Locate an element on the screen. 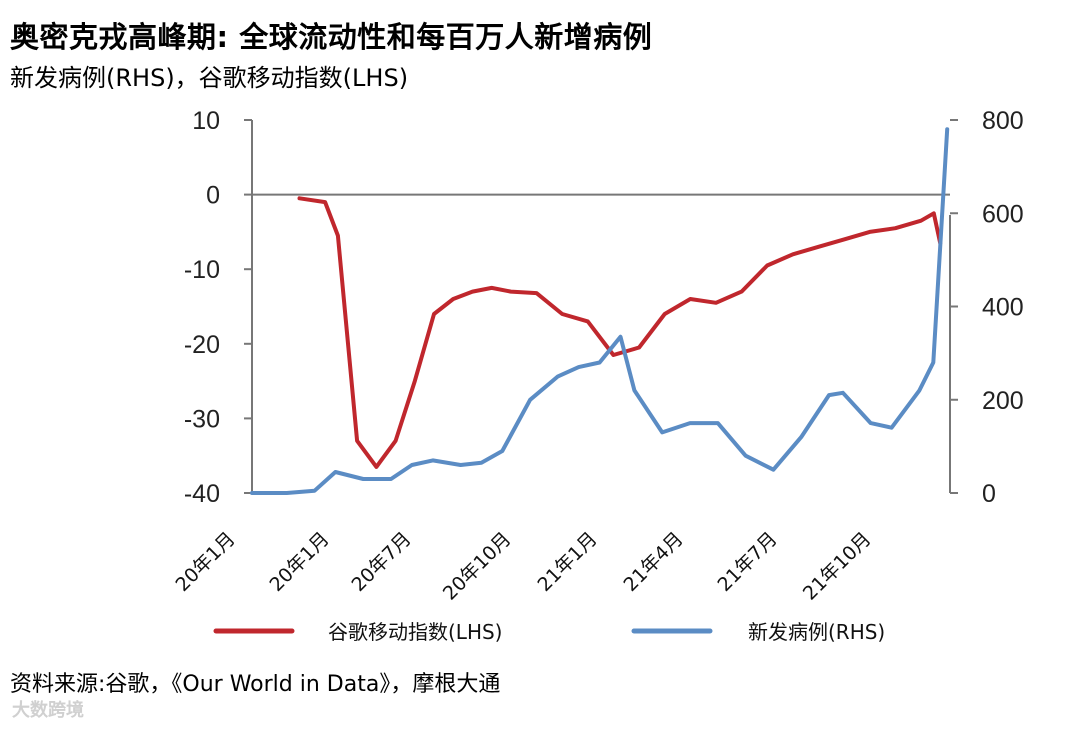  right-tick-label: 400 is located at coordinates (1003, 308).